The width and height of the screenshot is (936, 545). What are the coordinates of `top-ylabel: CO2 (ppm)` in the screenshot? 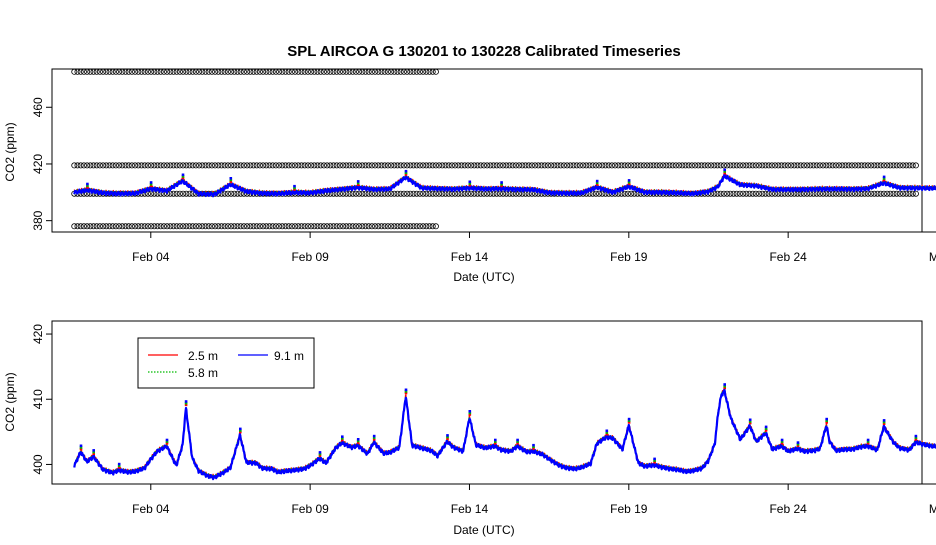 It's located at (10, 151).